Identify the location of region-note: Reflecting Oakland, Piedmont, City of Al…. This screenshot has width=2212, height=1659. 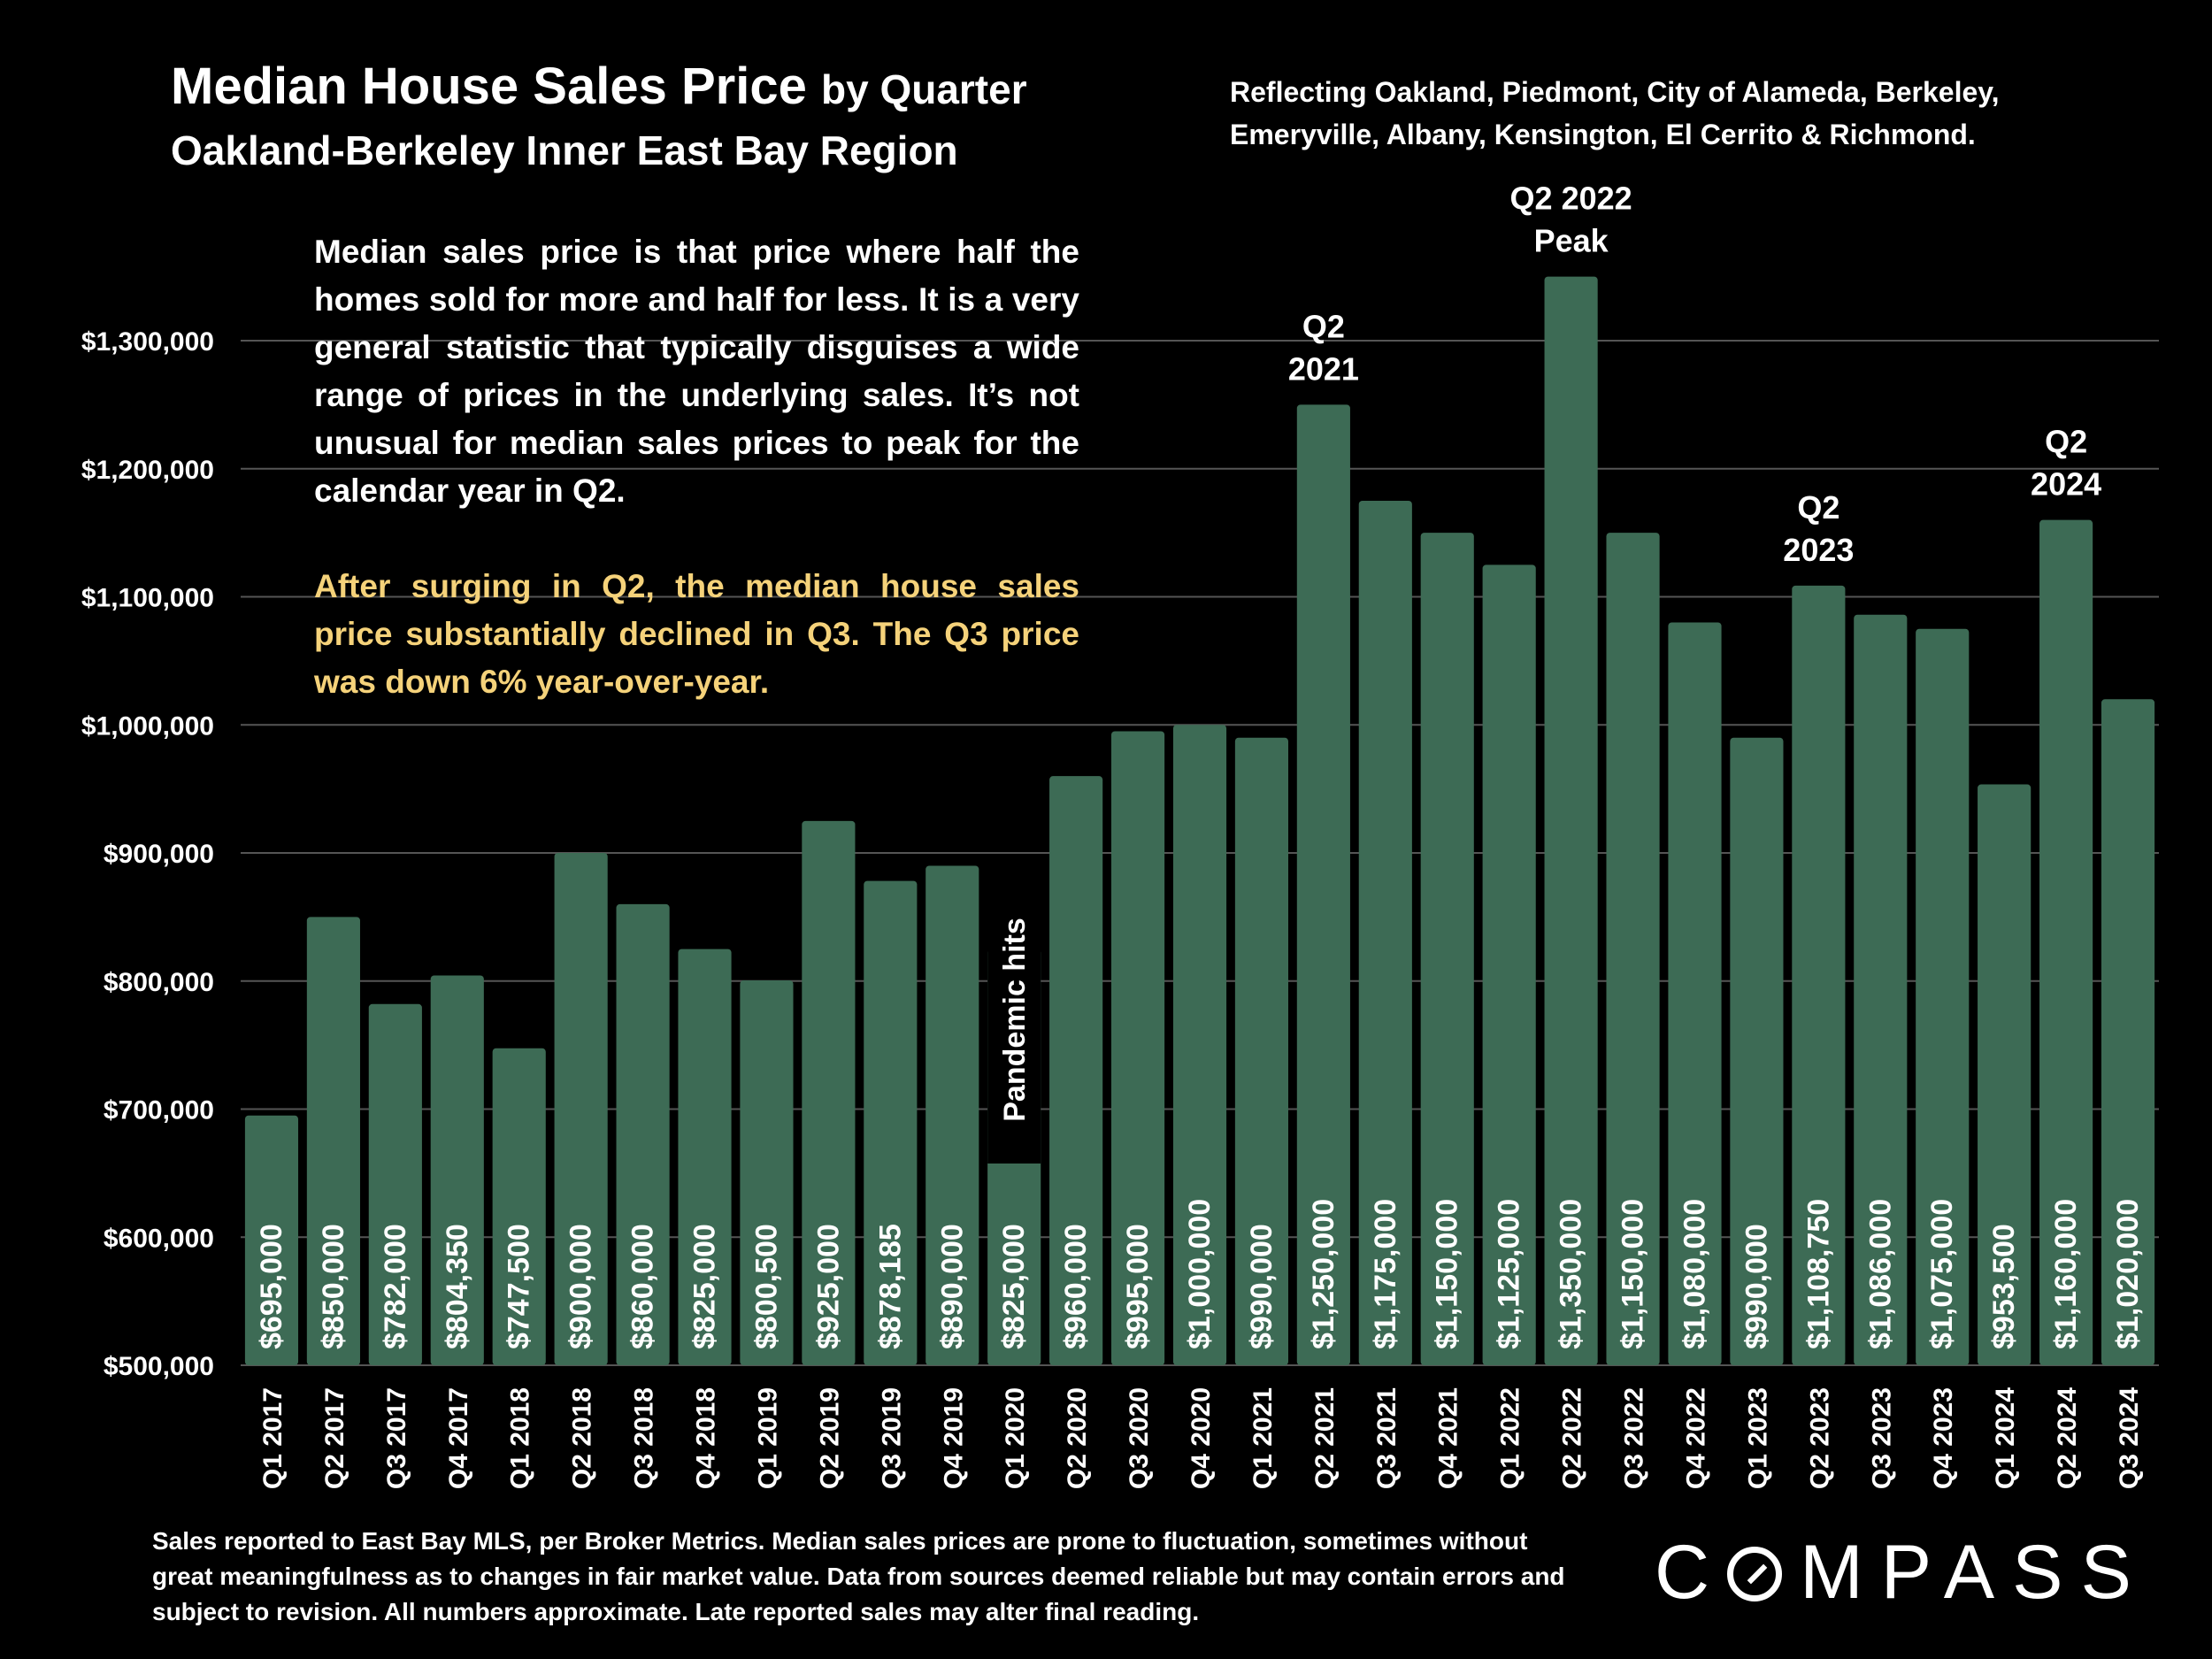
(1615, 113).